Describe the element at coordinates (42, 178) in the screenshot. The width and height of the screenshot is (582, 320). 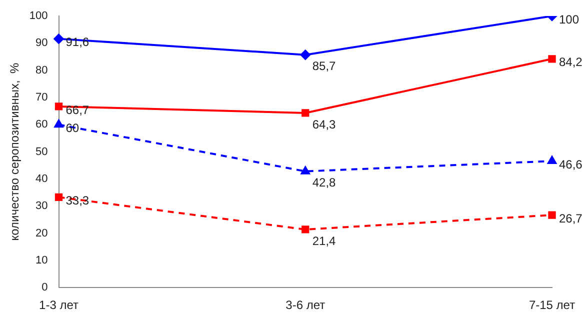
I see `y-tick-label: 40` at that location.